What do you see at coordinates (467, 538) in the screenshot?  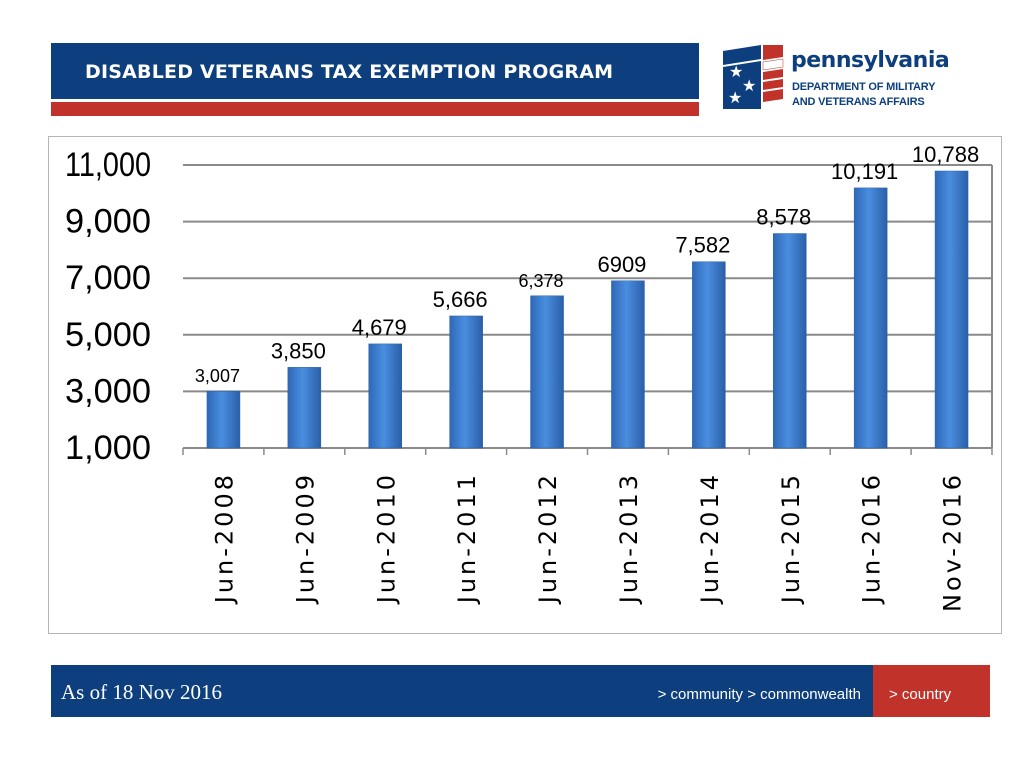 I see `x-tick-label: Jun-2011` at bounding box center [467, 538].